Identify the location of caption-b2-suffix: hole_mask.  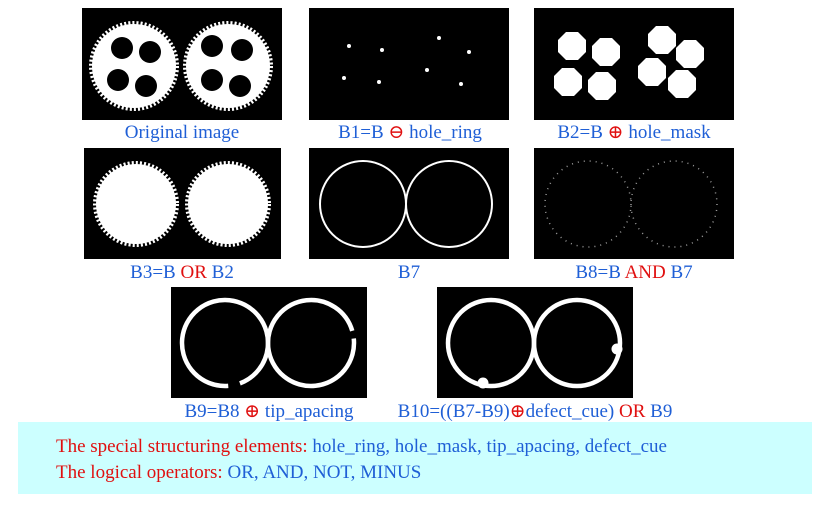
(667, 132).